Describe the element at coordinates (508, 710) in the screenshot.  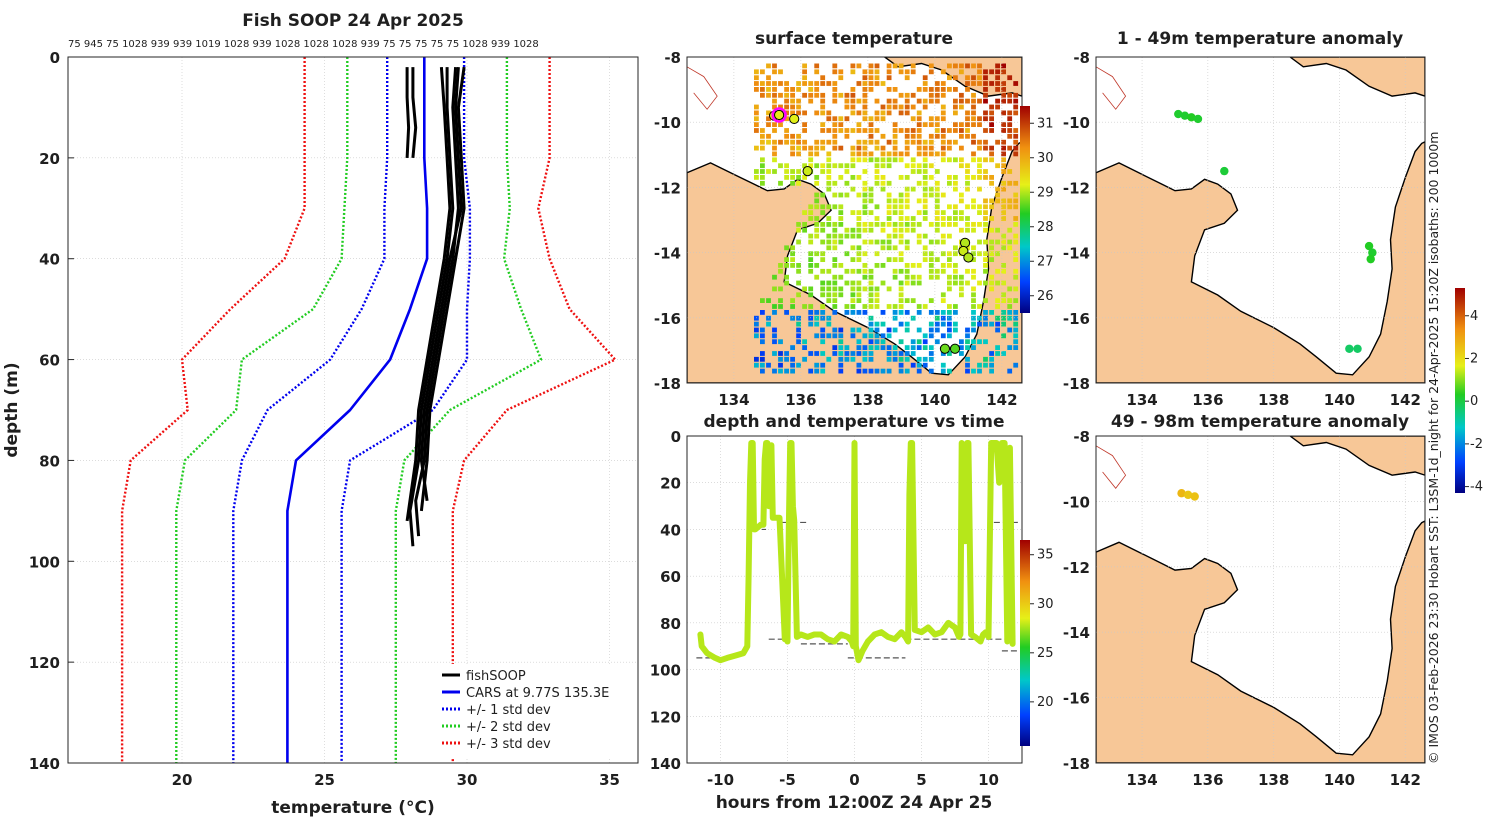
I see `legend-std1: +/- 1 std dev` at that location.